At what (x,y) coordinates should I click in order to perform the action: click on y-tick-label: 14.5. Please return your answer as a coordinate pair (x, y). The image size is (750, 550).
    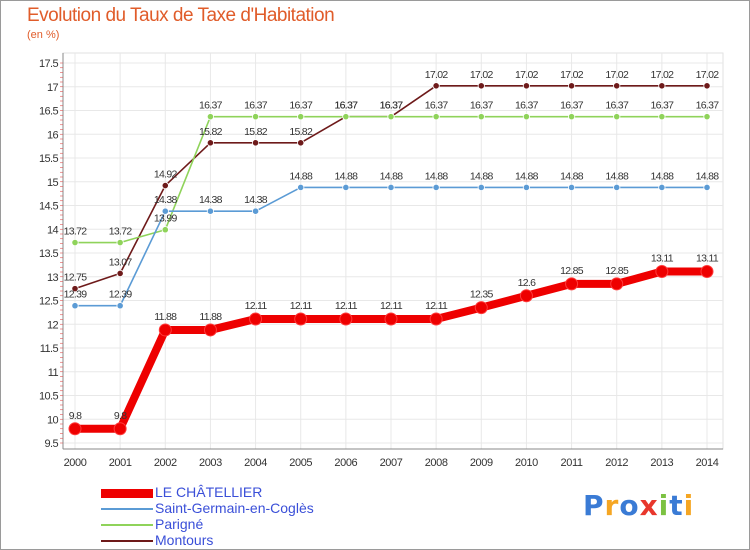
    Looking at the image, I should click on (48, 207).